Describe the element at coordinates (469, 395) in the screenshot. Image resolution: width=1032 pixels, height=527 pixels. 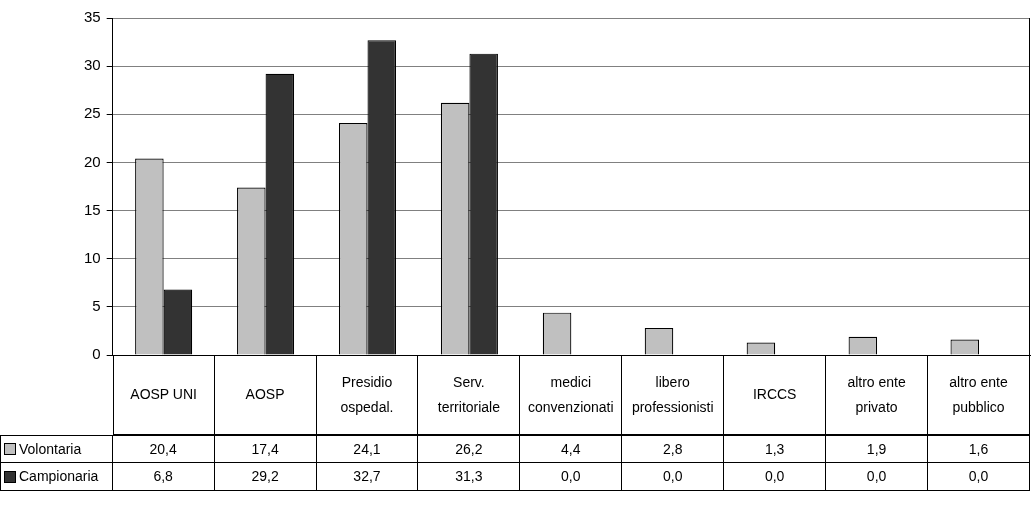
I see `x-tick-label: Serv. territoriale` at that location.